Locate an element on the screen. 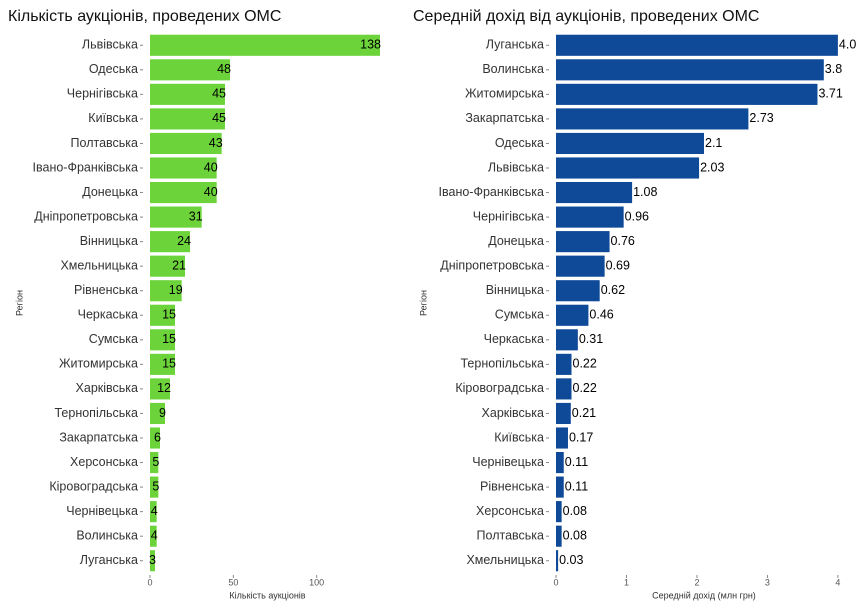 The width and height of the screenshot is (862, 607). value-label: 1.08 is located at coordinates (645, 192).